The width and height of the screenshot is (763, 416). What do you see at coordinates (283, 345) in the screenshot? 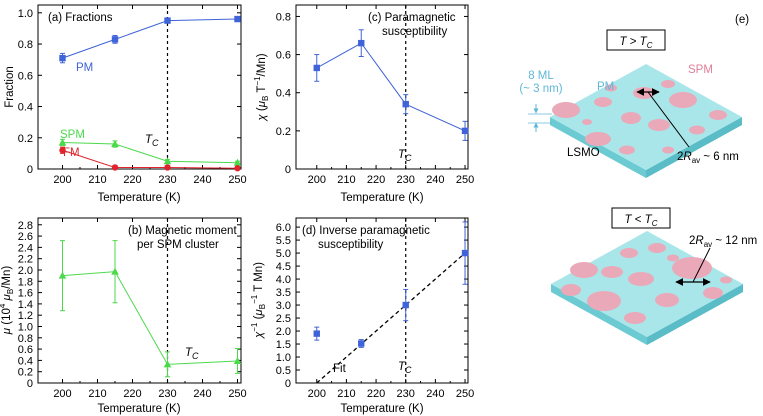
I see `panel-d-y-tick-label: 1.5` at bounding box center [283, 345].